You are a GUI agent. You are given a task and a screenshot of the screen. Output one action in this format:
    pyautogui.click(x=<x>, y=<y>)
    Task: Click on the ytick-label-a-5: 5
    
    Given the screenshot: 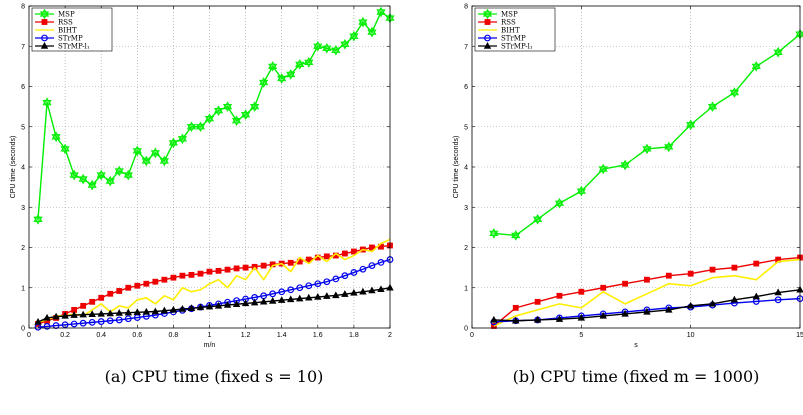 What is the action you would take?
    pyautogui.click(x=23, y=127)
    